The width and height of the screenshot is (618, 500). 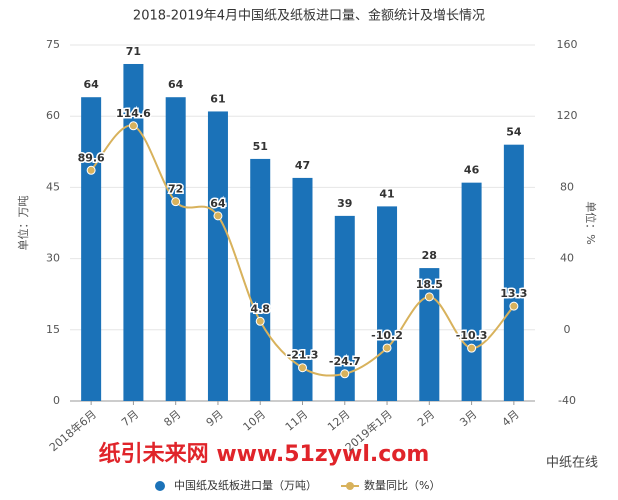 What do you see at coordinates (23, 223) in the screenshot?
I see `y-axis-label: 单位：万吨` at bounding box center [23, 223].